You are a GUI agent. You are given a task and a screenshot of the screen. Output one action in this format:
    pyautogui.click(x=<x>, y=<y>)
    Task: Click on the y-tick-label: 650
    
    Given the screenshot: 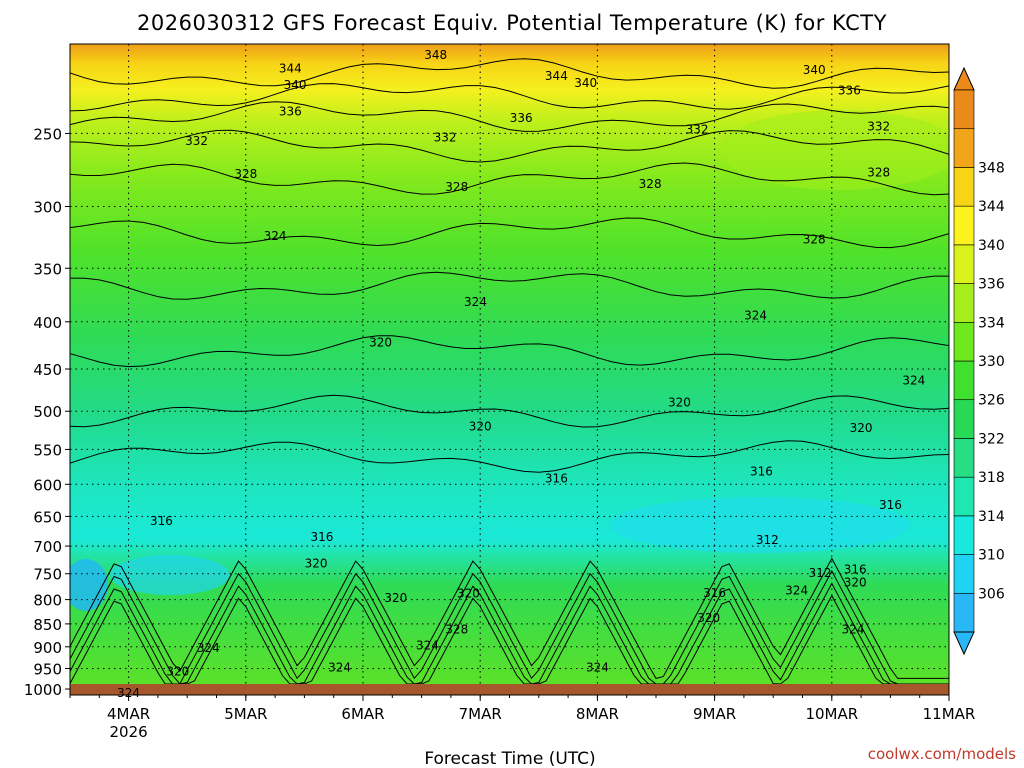 What is the action you would take?
    pyautogui.click(x=47, y=517)
    